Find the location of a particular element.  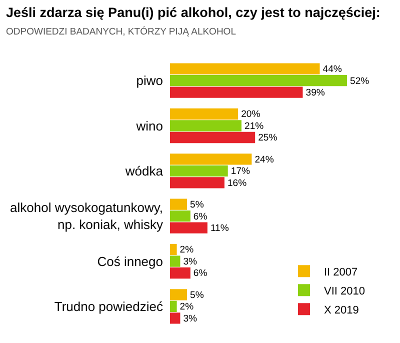

data-label: 21% is located at coordinates (254, 126).